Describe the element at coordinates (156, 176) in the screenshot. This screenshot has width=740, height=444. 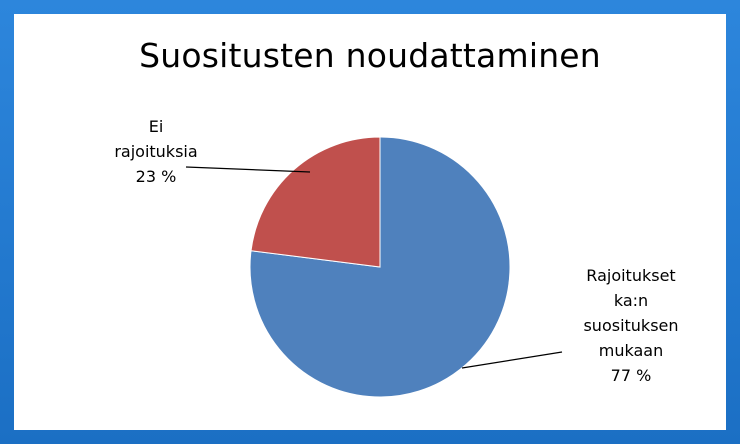
I see `value-label: 23 %` at that location.